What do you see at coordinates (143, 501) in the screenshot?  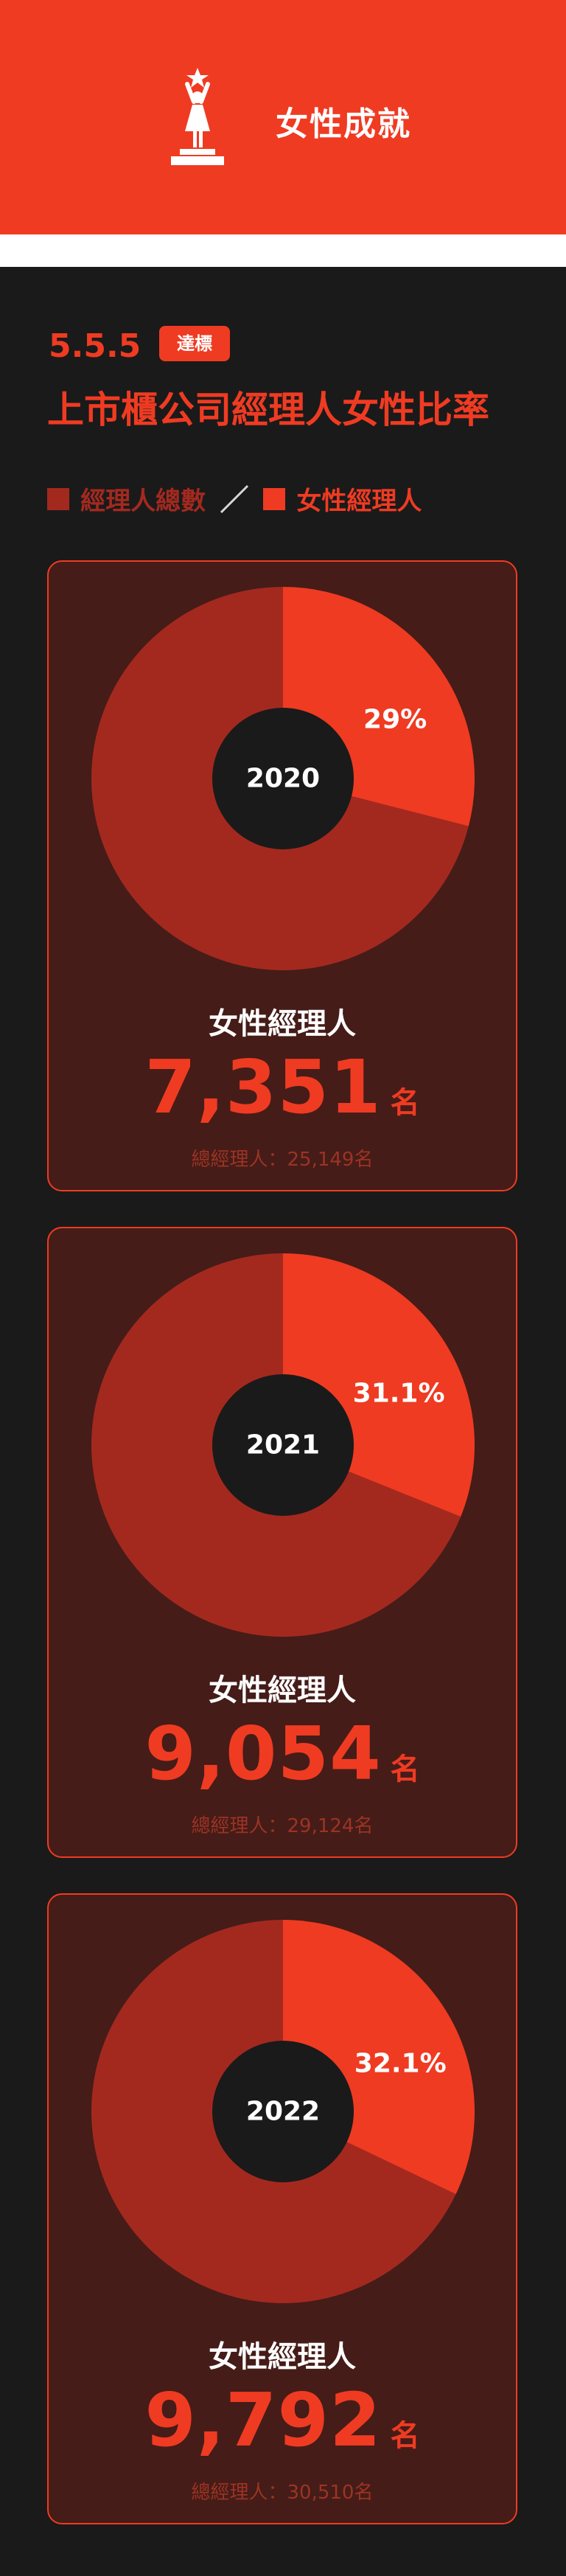 I see `legend-label-total: 經理人總數` at bounding box center [143, 501].